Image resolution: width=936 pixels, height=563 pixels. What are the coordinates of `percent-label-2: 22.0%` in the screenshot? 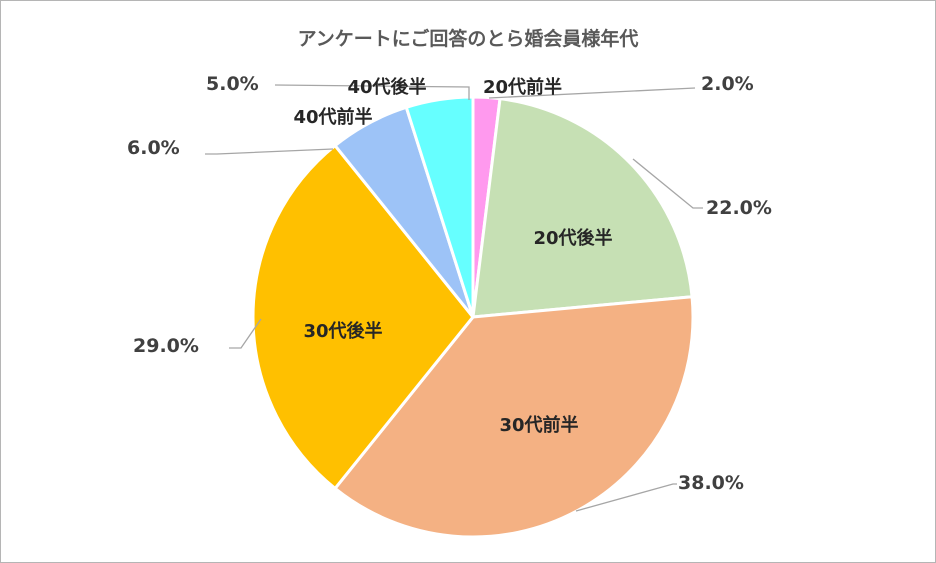 It's located at (739, 208).